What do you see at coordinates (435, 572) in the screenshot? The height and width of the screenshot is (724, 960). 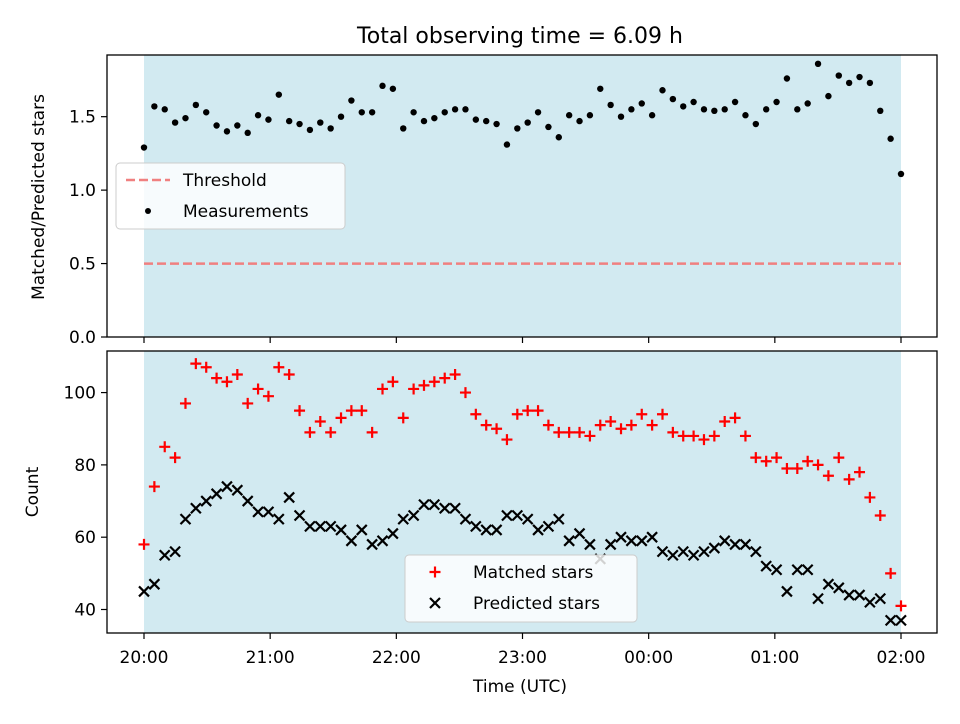 I see `legend-matched-swatch` at bounding box center [435, 572].